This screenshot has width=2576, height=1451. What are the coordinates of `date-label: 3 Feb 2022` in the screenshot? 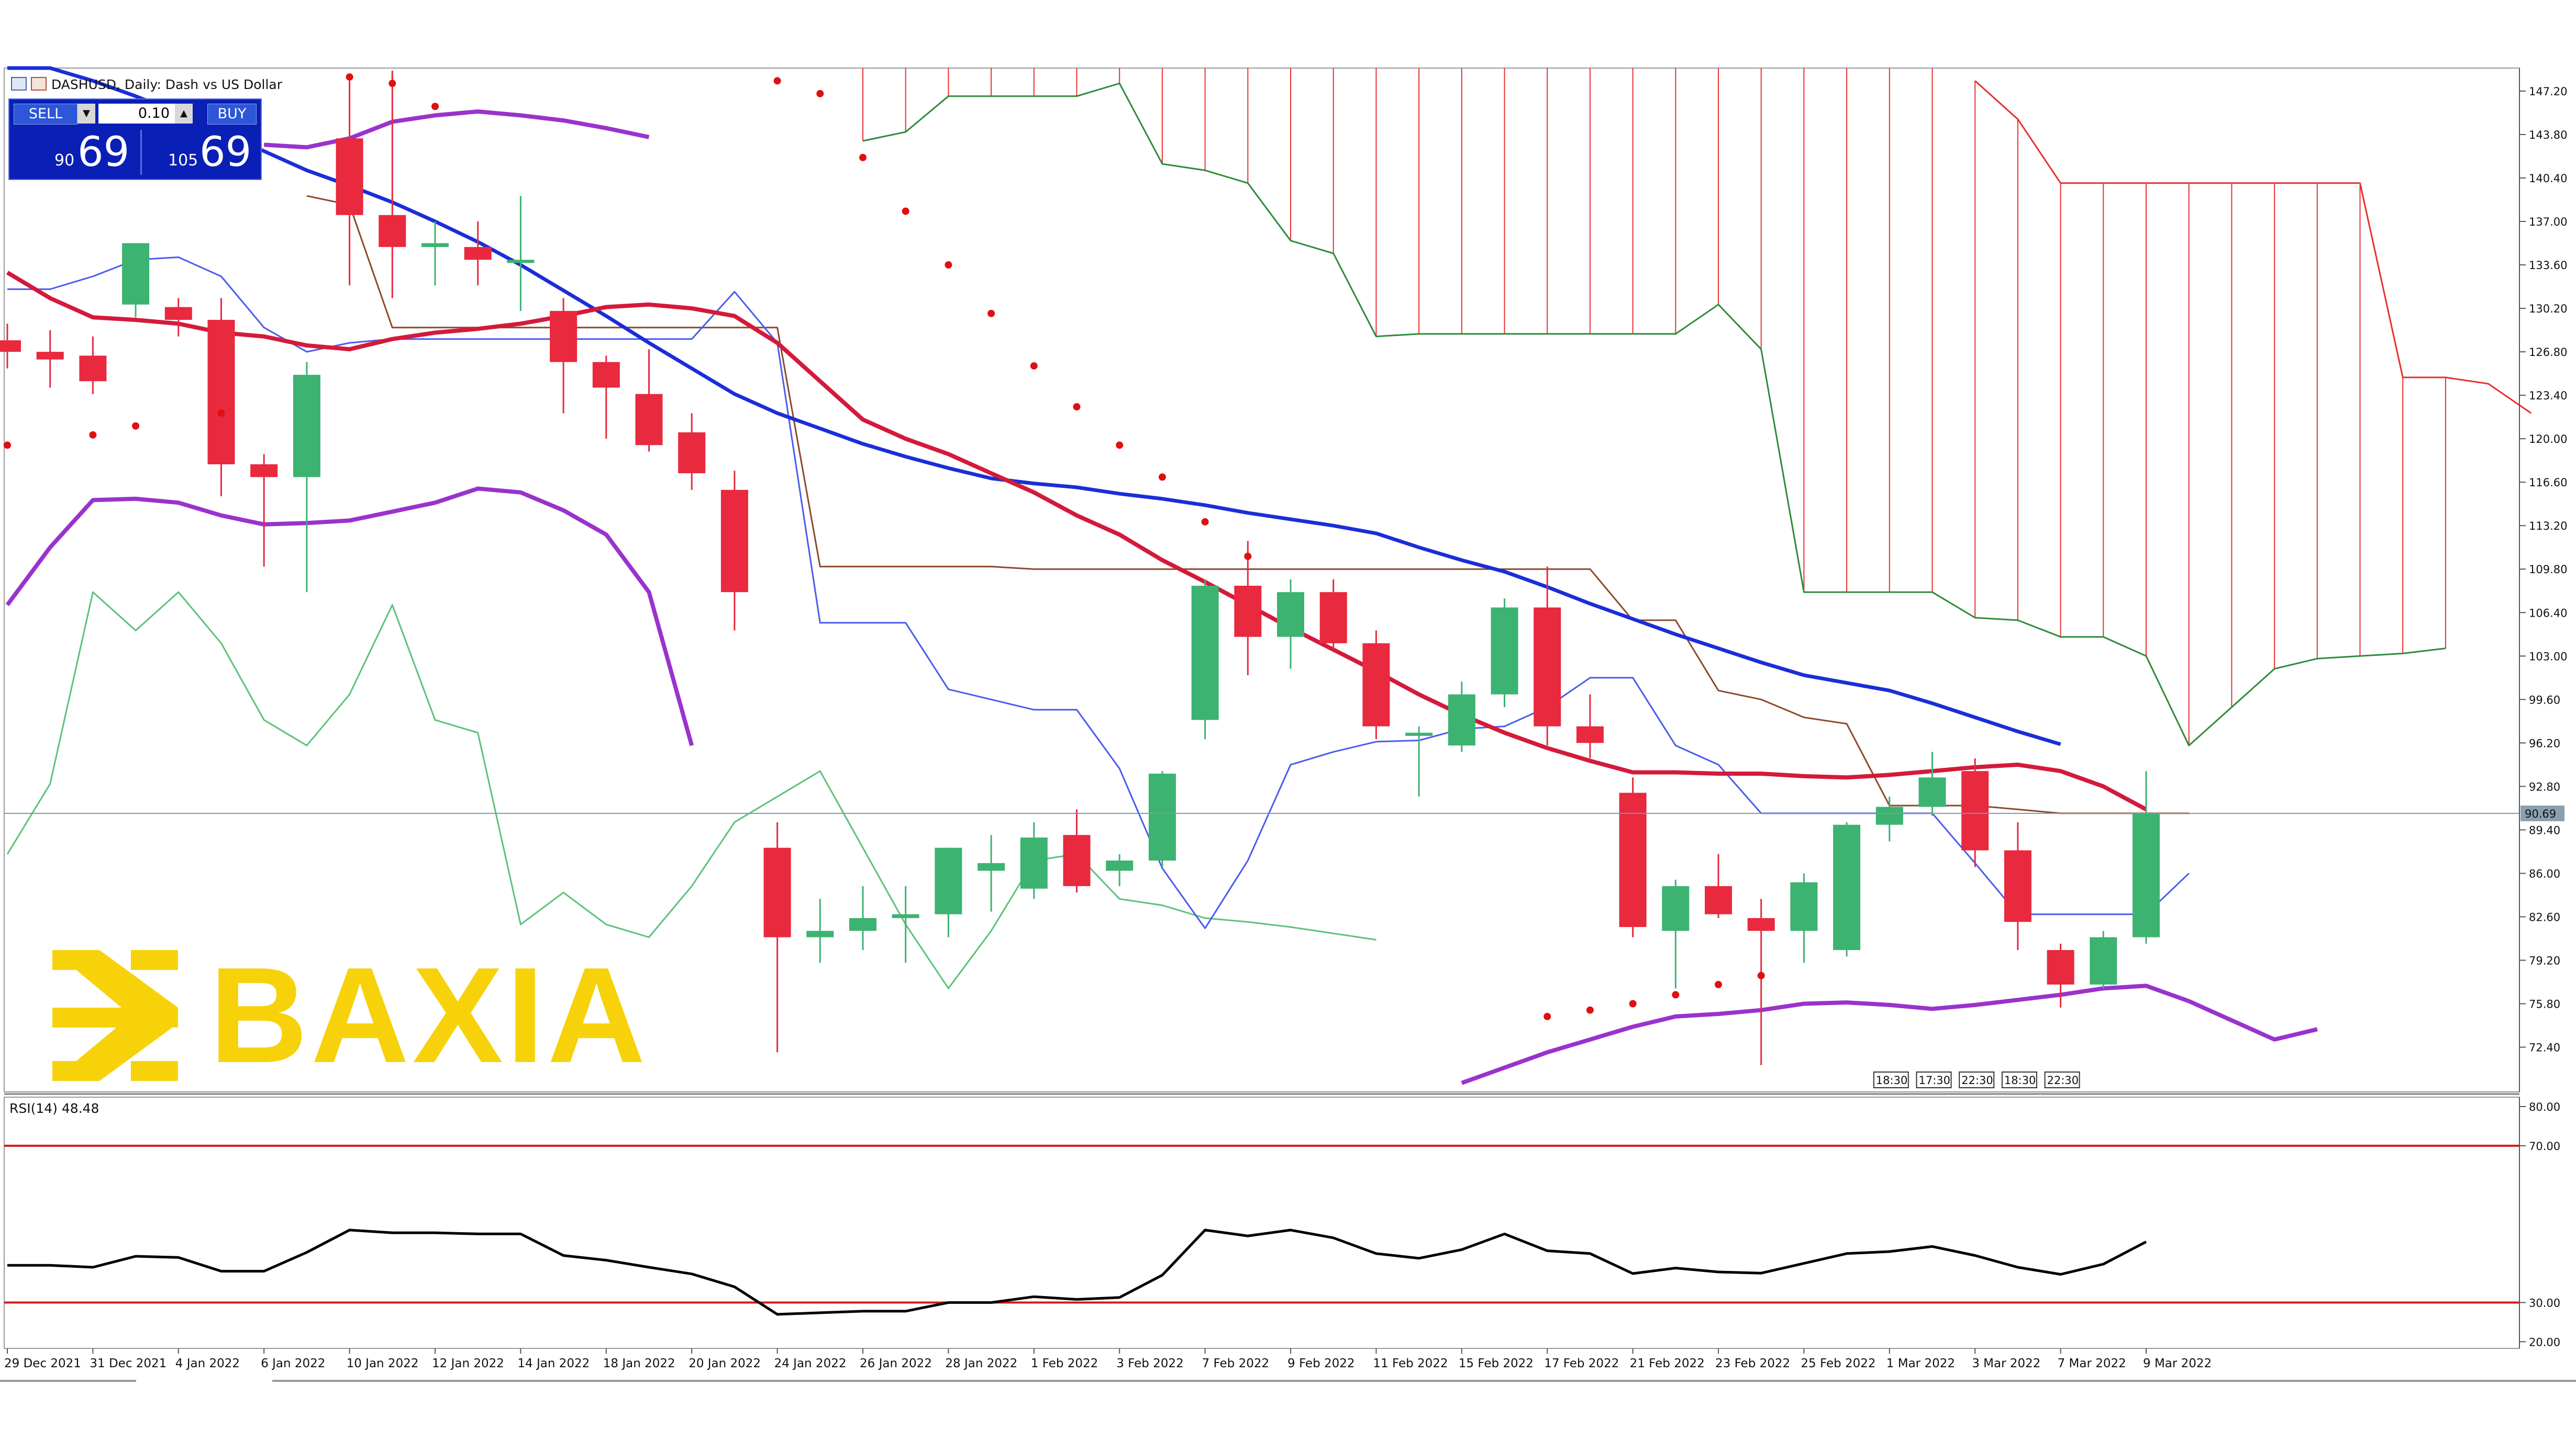 It's located at (1150, 1363).